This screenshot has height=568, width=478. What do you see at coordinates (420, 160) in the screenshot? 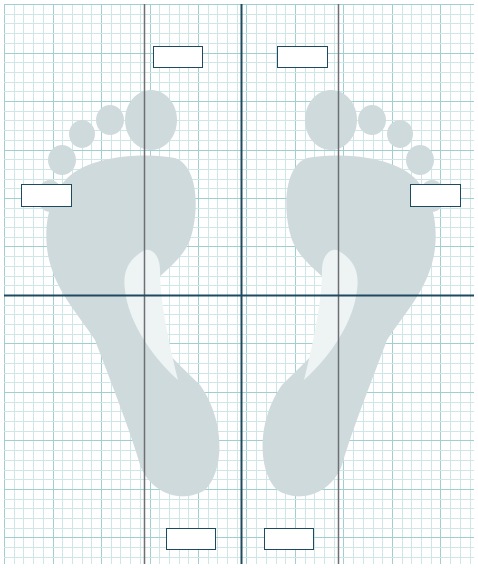
I see `right-fourth-toe` at bounding box center [420, 160].